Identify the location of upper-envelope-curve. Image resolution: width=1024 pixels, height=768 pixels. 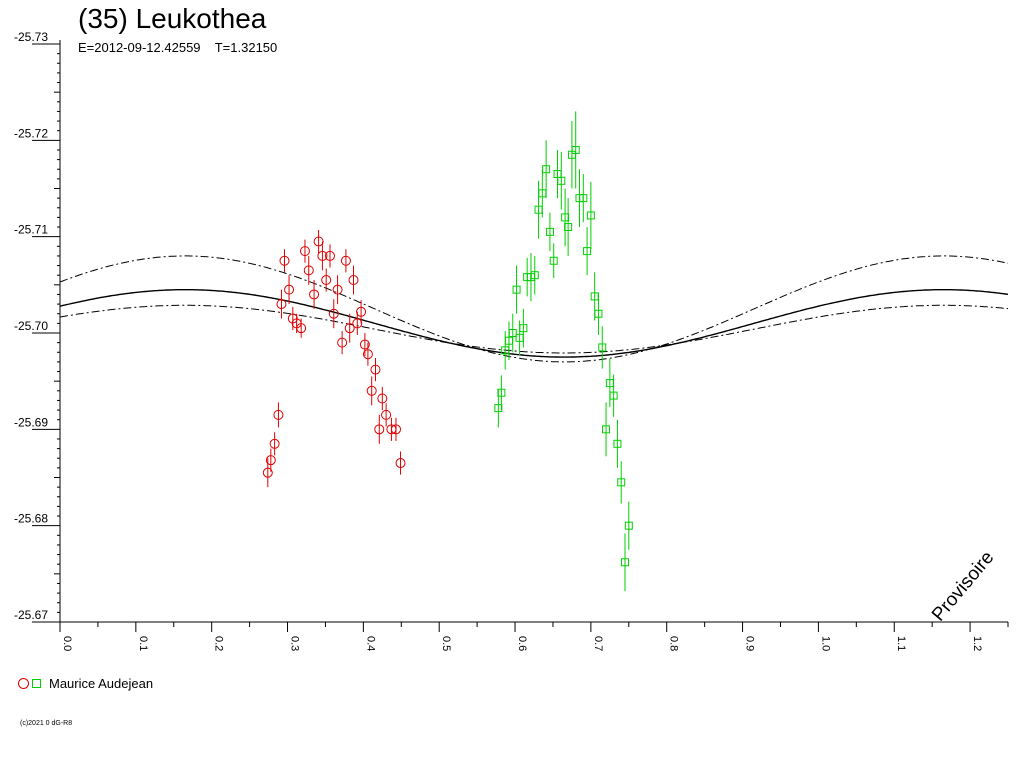
(534, 309).